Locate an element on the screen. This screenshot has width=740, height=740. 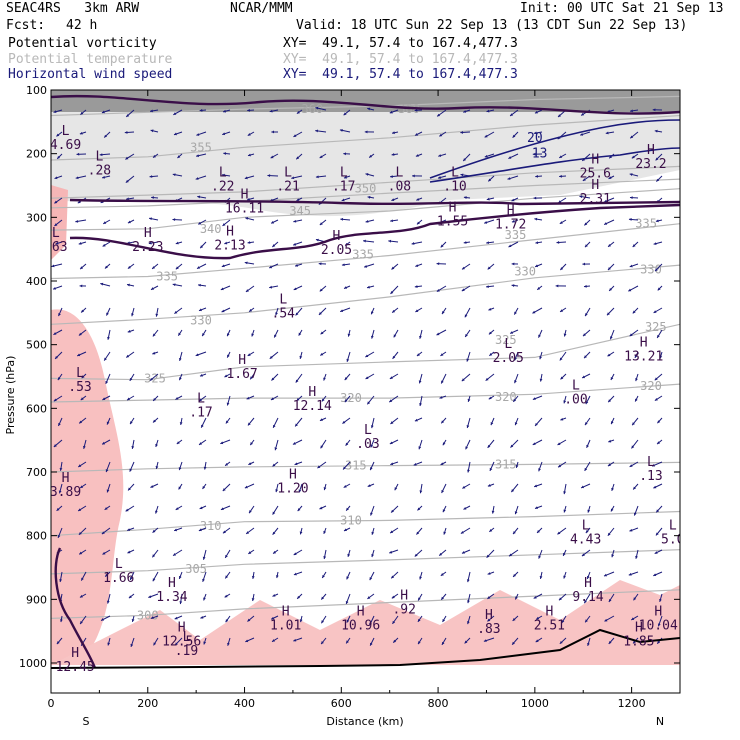
pv-marker-value: 2.05 is located at coordinates (336, 250).